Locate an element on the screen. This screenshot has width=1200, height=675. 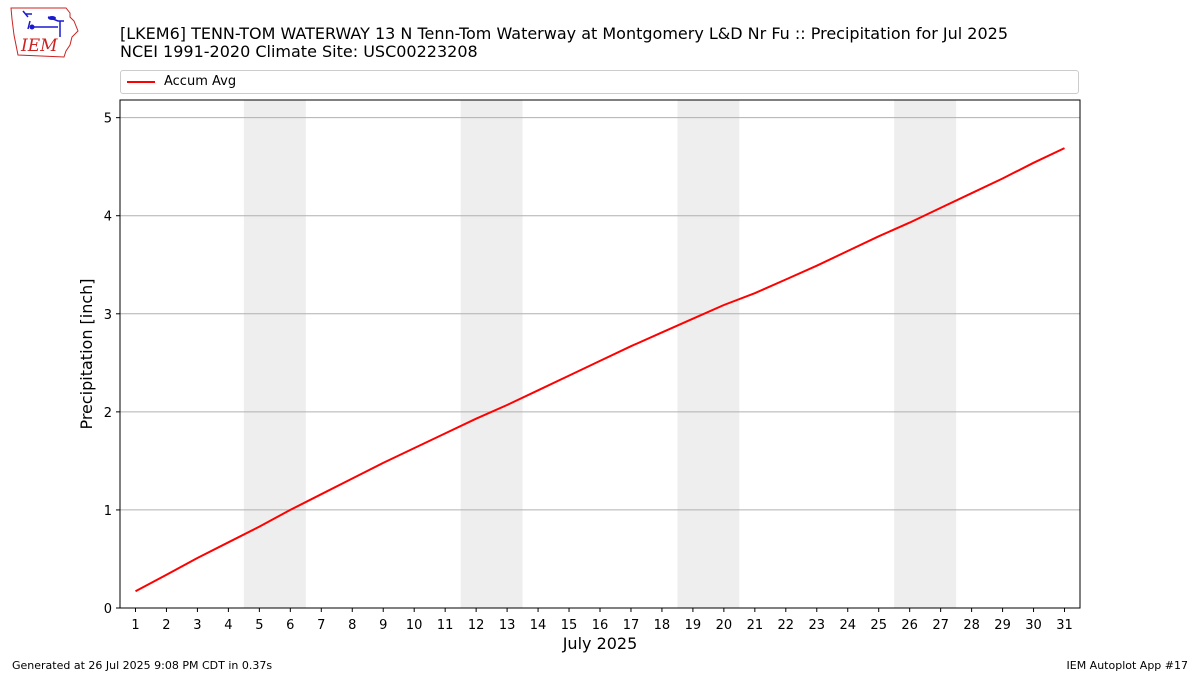
x-tick-label: 21 is located at coordinates (755, 625).